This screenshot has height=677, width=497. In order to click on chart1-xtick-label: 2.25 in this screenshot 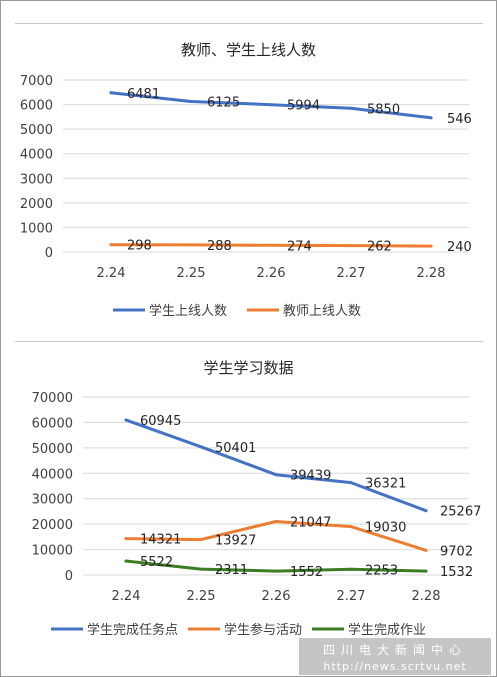, I will do `click(191, 273)`.